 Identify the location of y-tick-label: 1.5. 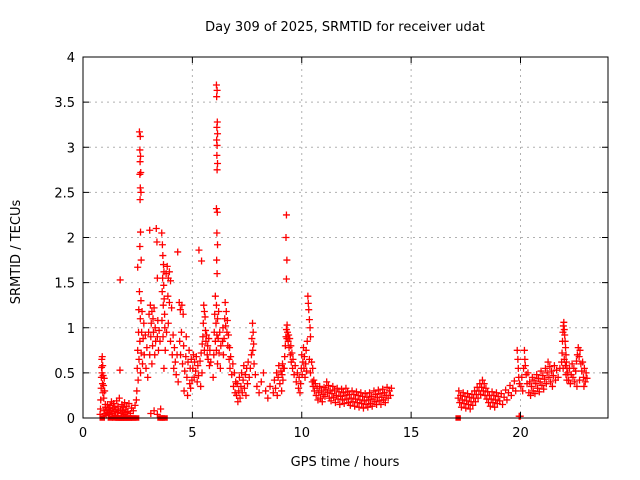
(64, 284).